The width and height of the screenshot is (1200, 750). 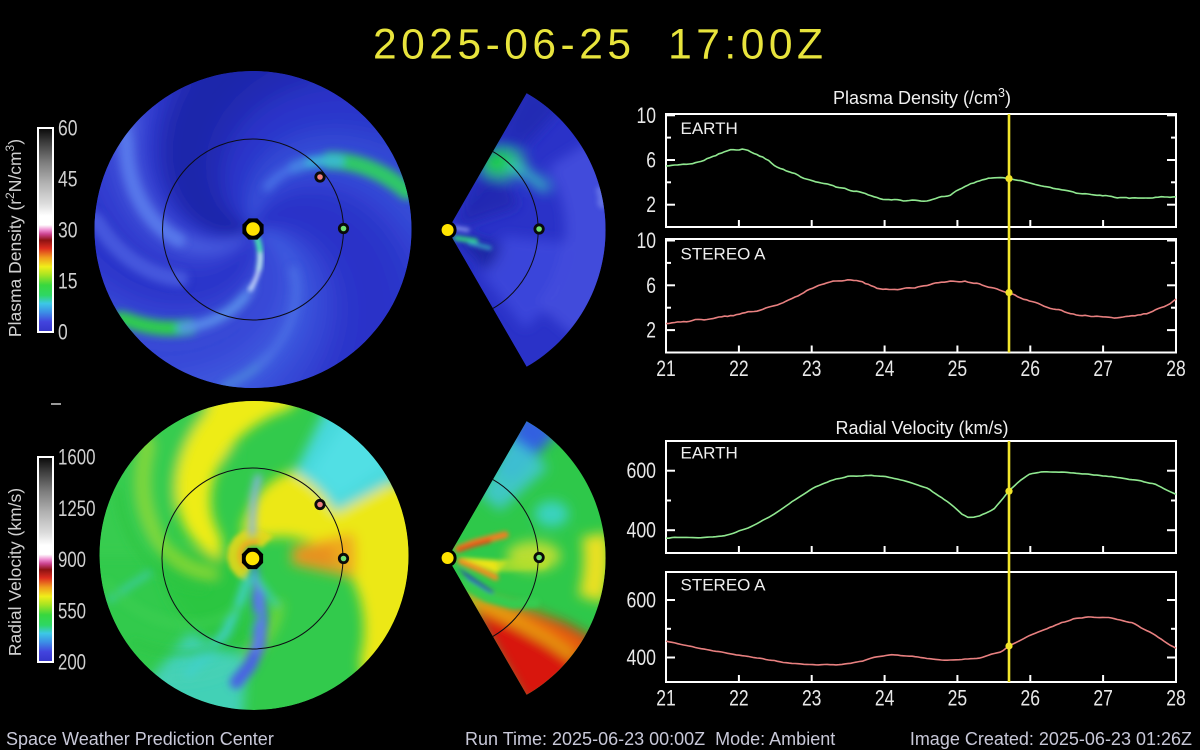 I want to click on svg-text: 550, so click(x=72, y=610).